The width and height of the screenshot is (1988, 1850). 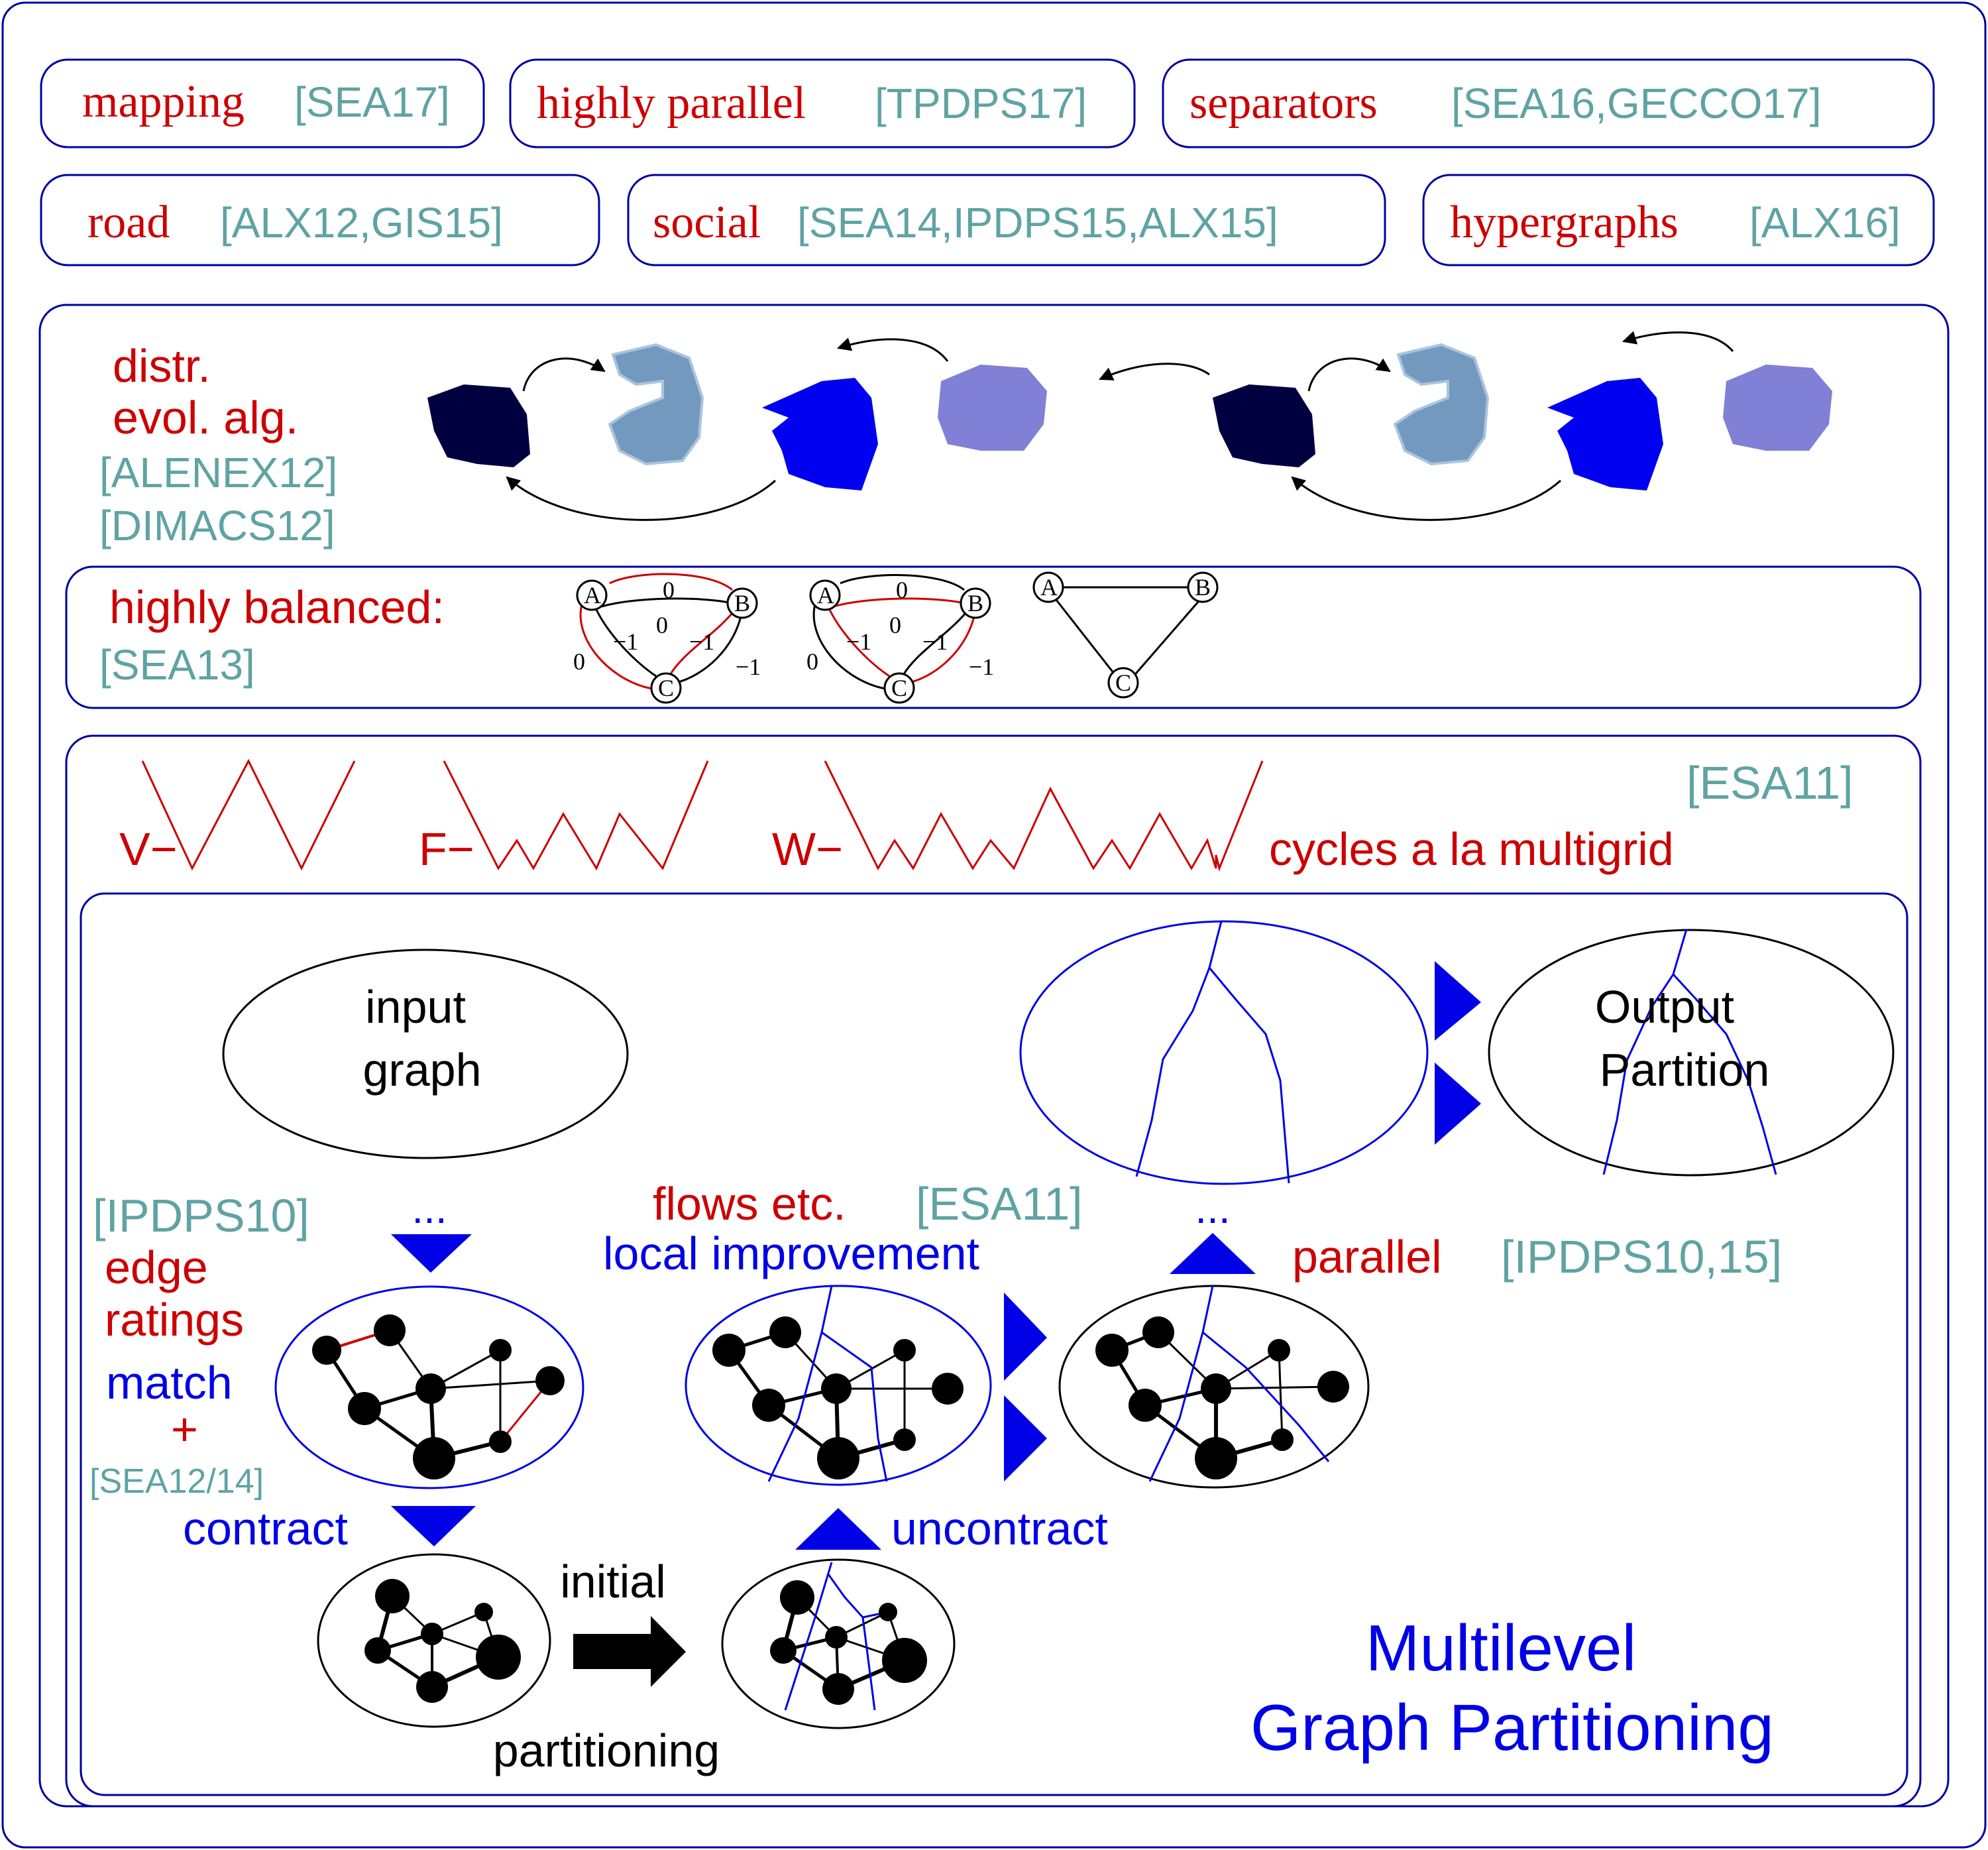 What do you see at coordinates (162, 366) in the screenshot?
I see `evo-label-line1: distr.` at bounding box center [162, 366].